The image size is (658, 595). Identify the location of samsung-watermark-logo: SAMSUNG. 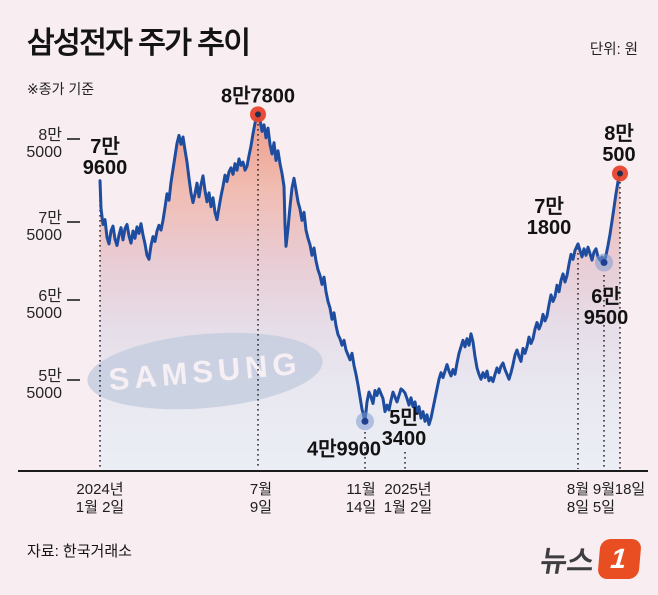
(205, 371).